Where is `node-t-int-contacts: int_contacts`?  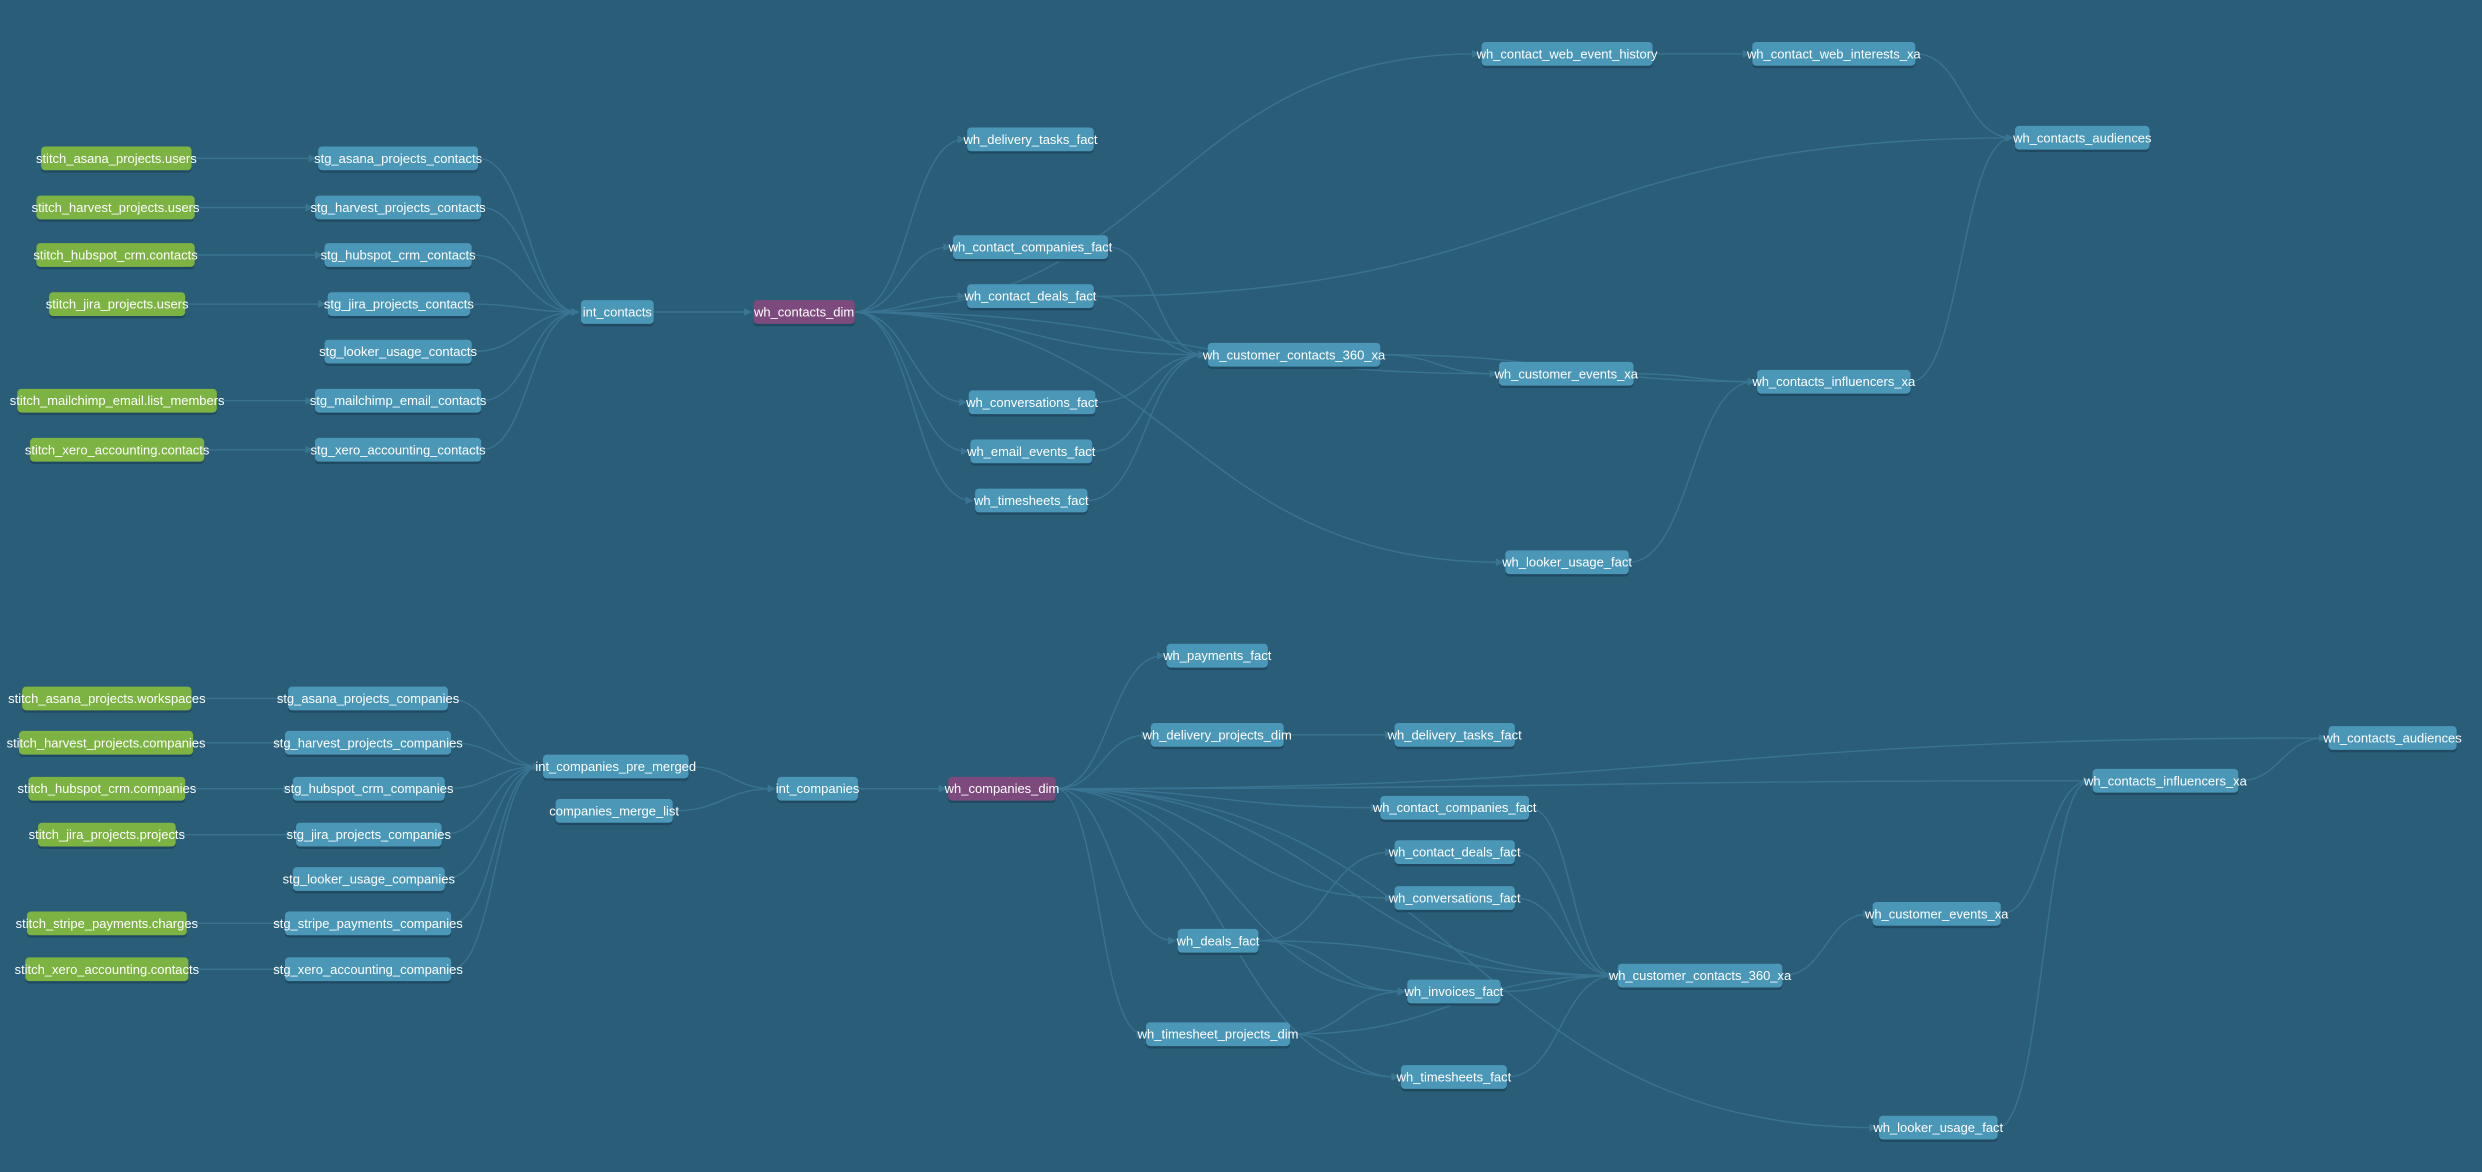
node-t-int-contacts: int_contacts is located at coordinates (617, 313).